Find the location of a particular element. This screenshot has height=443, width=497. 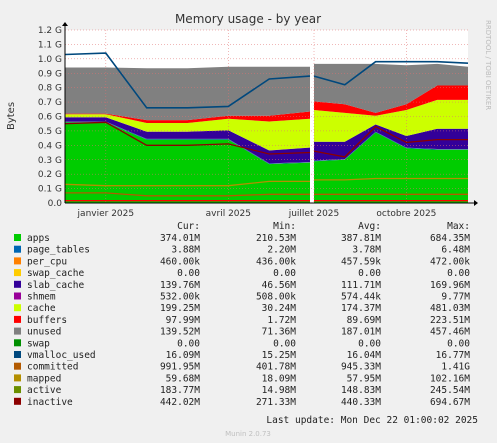

legend-name-apps: apps is located at coordinates (38, 238).